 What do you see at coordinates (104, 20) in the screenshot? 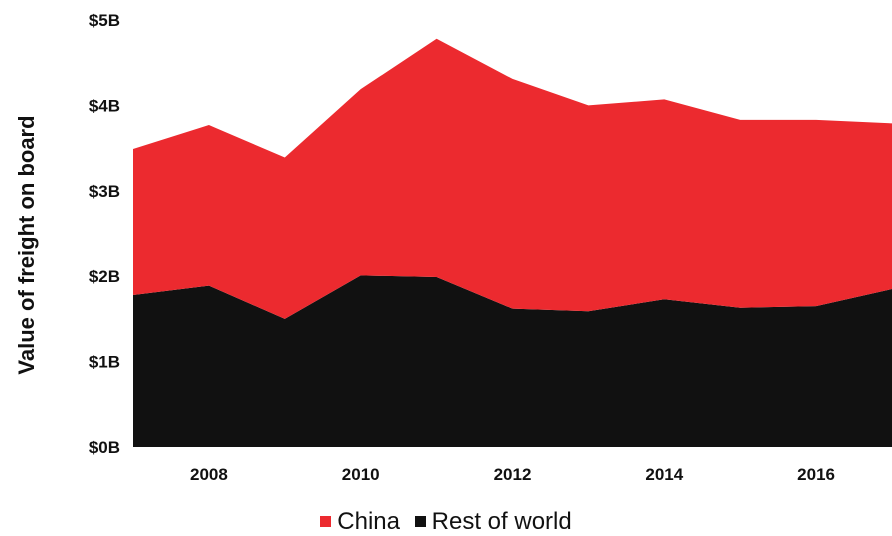
I see `y-tick-label: $5B` at bounding box center [104, 20].